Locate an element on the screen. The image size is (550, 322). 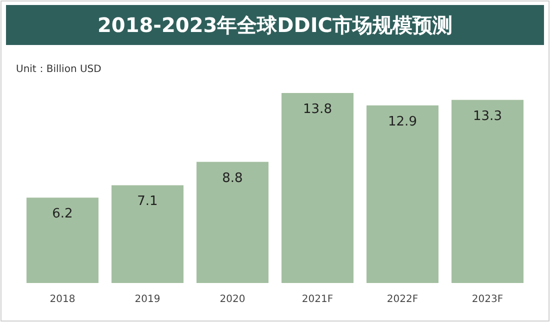
x-tick-label: 2021F is located at coordinates (318, 299).